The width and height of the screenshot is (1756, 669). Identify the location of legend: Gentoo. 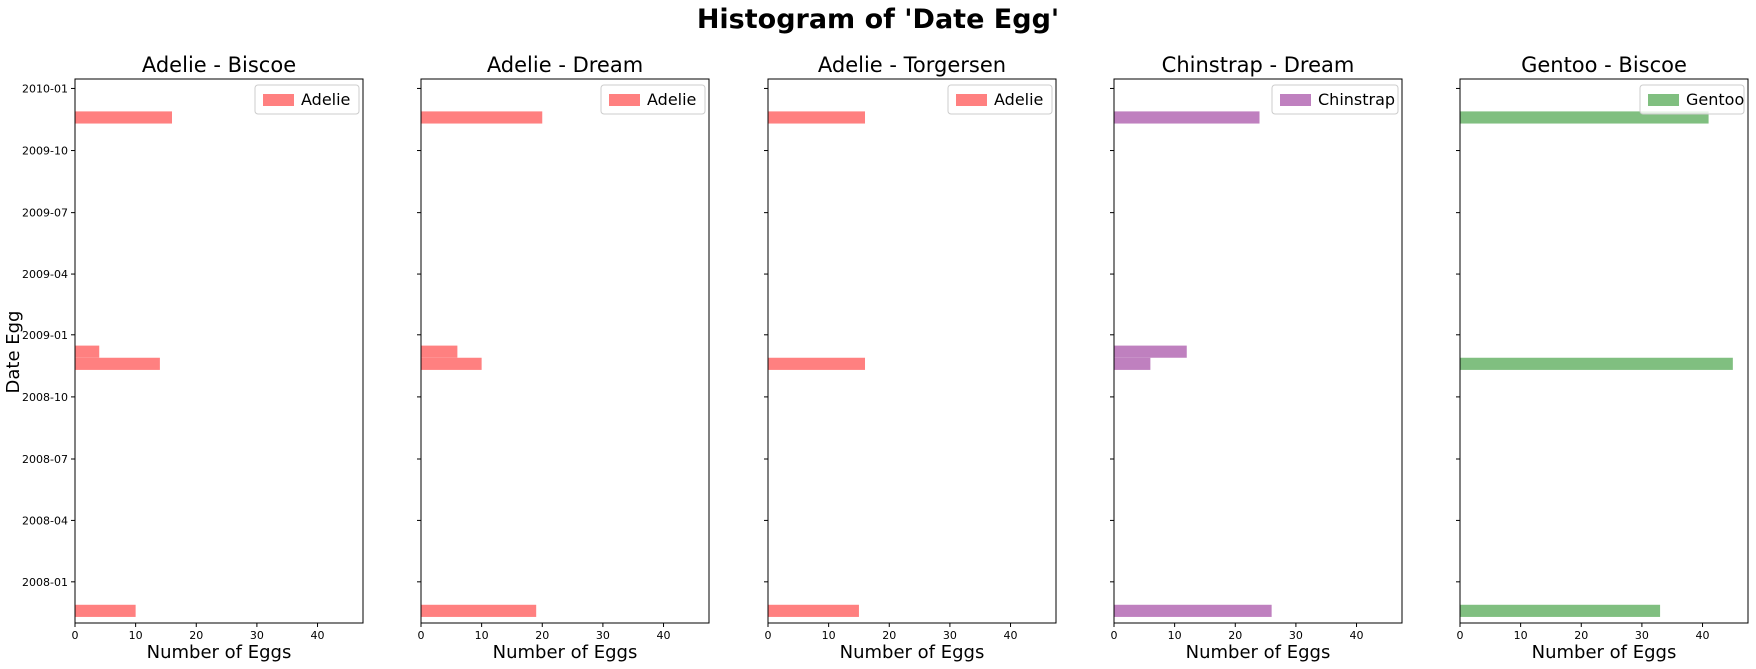
(1692, 99).